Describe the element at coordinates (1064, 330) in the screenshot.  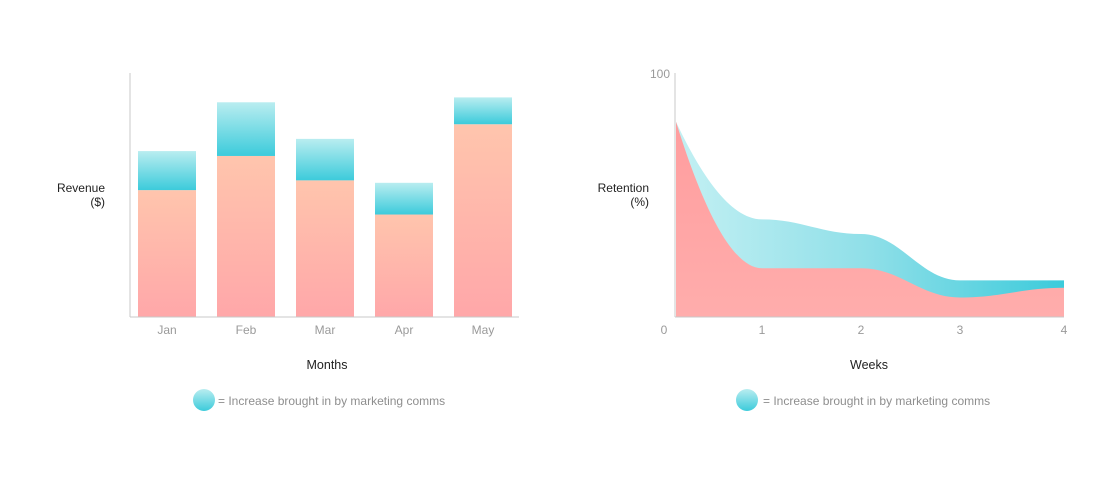
I see `retention-x-tick-4: 4` at that location.